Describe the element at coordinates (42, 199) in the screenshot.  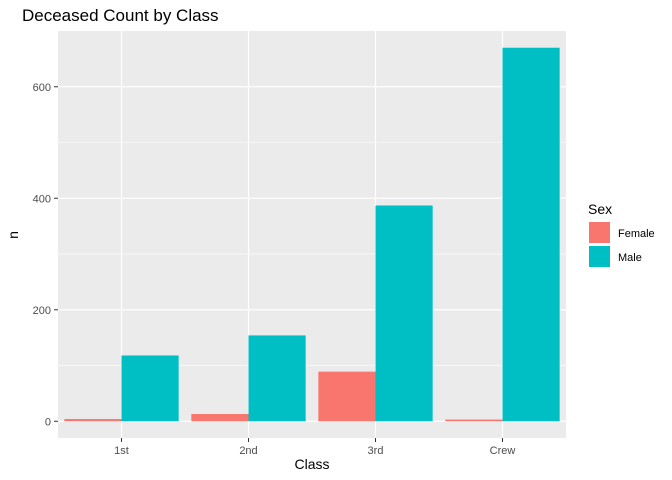
I see `y-tick-label: 400` at that location.